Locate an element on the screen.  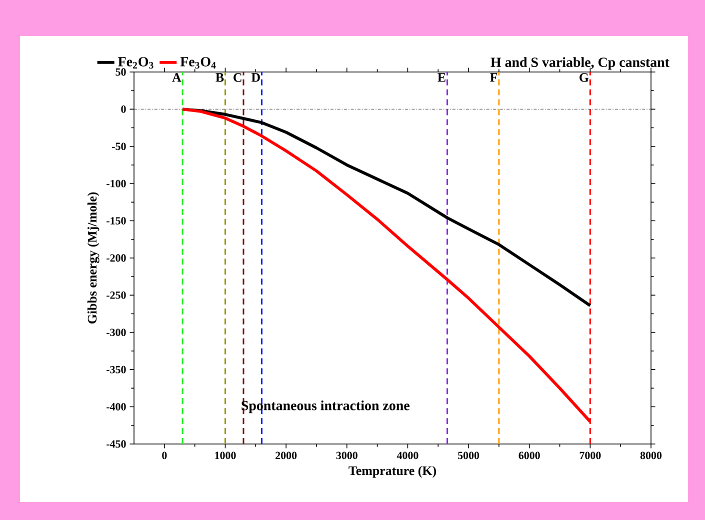
y-tick-label: 50 is located at coordinates (121, 72).